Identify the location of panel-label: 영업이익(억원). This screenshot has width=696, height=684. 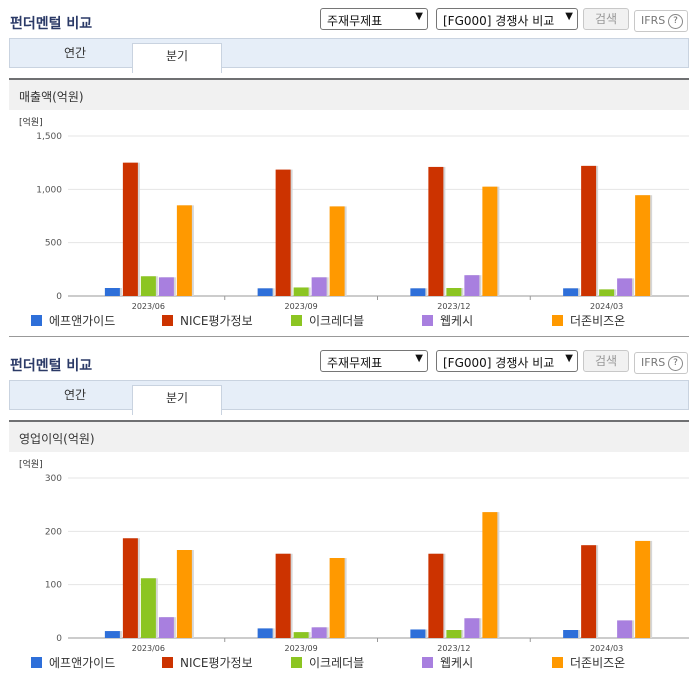
(57, 439).